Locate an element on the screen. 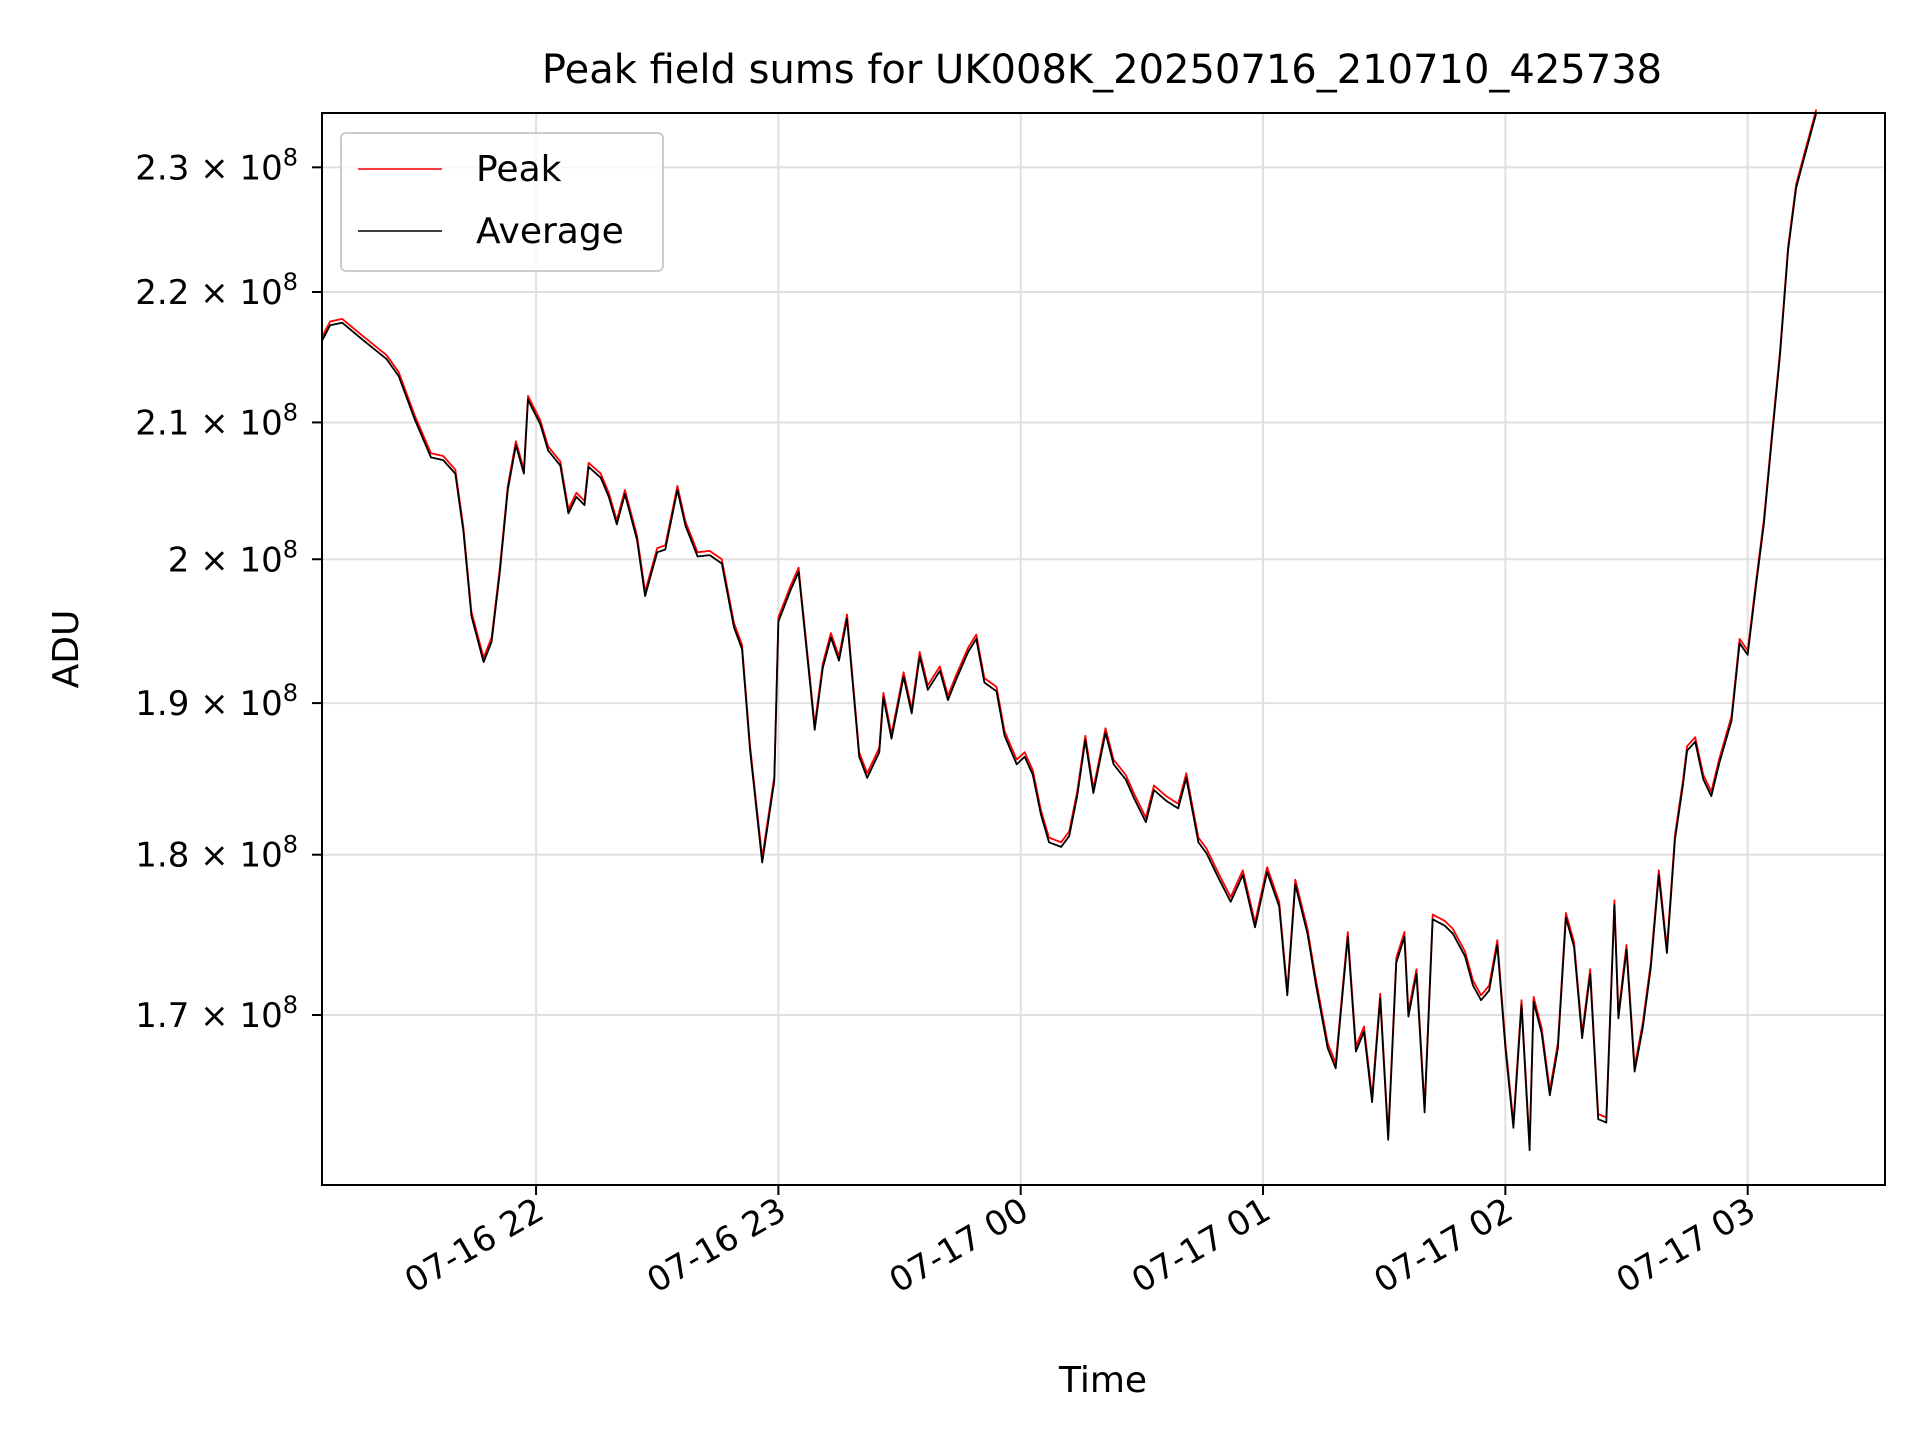  y-axis-label: ADU is located at coordinates (66, 649).